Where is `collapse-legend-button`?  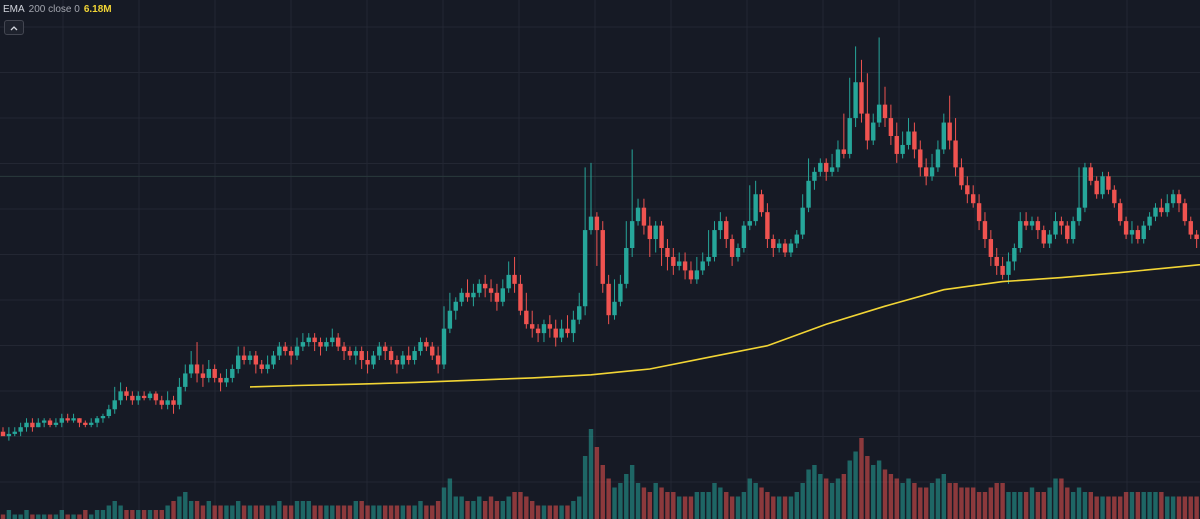 collapse-legend-button is located at coordinates (14, 27).